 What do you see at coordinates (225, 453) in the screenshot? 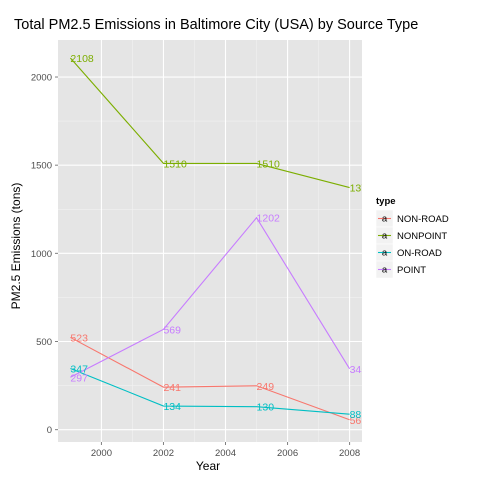
I see `x-tick-label: 2004` at bounding box center [225, 453].